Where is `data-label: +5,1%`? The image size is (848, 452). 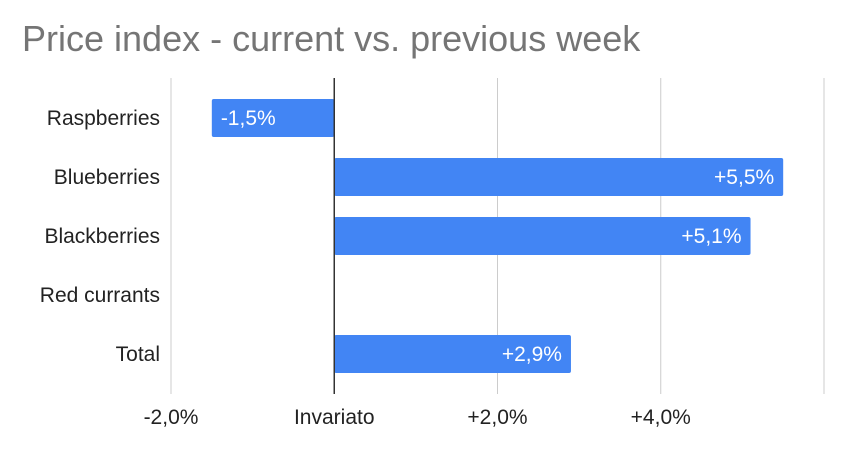
data-label: +5,1% is located at coordinates (711, 236).